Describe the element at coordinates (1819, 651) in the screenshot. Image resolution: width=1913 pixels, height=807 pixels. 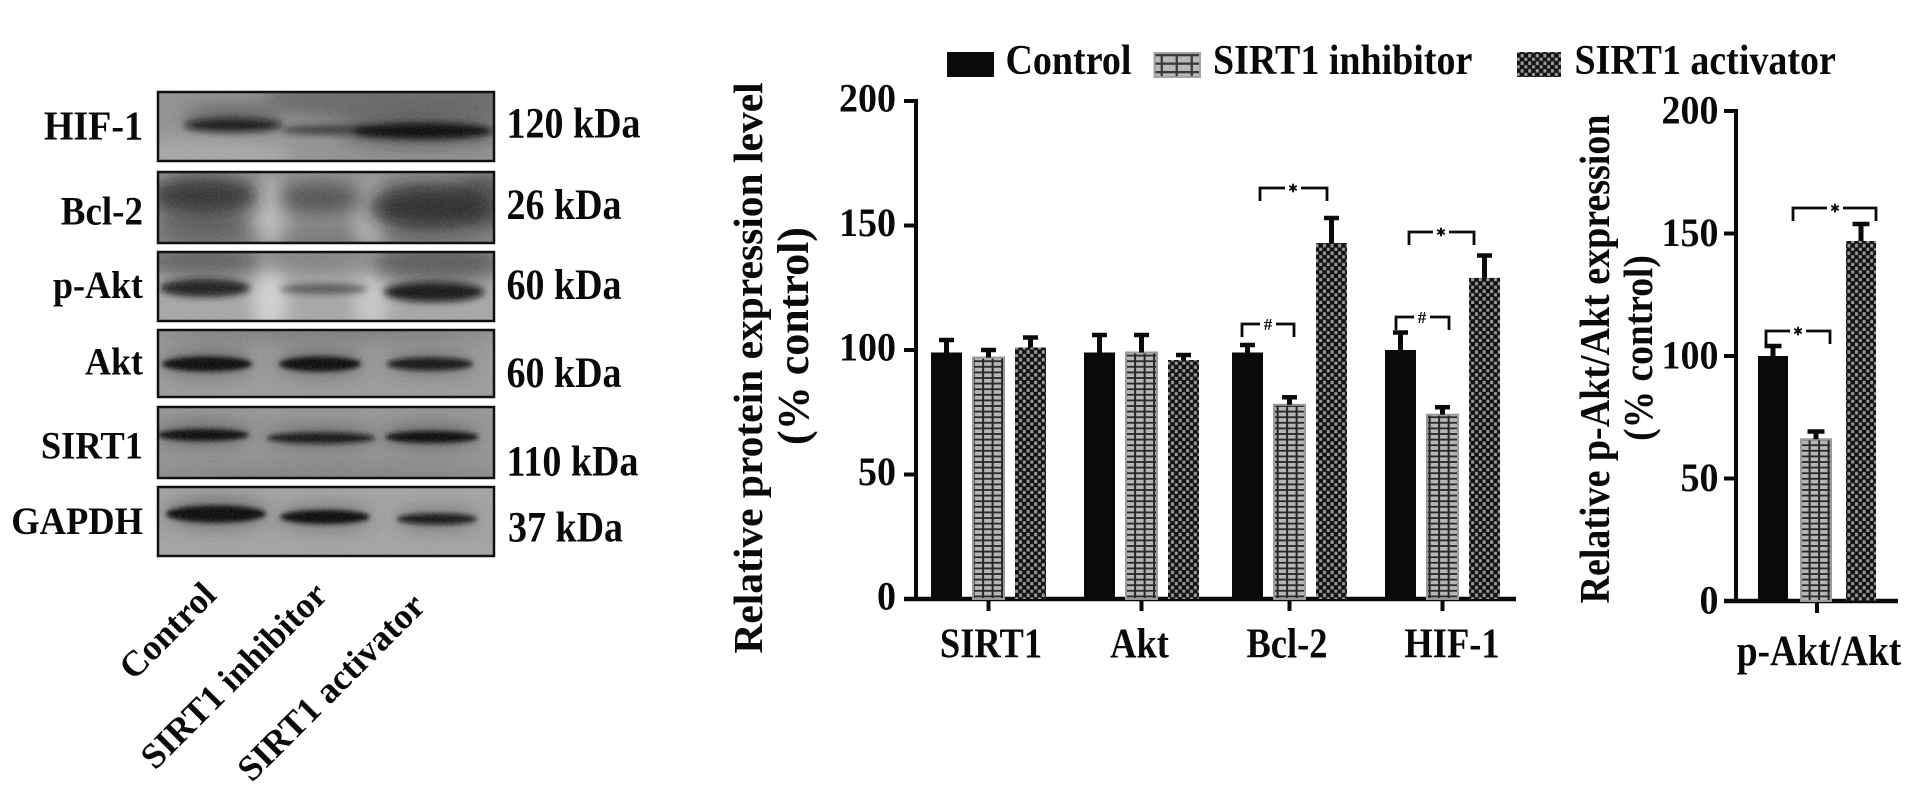
I see `svg-text: p-Akt/Akt` at that location.